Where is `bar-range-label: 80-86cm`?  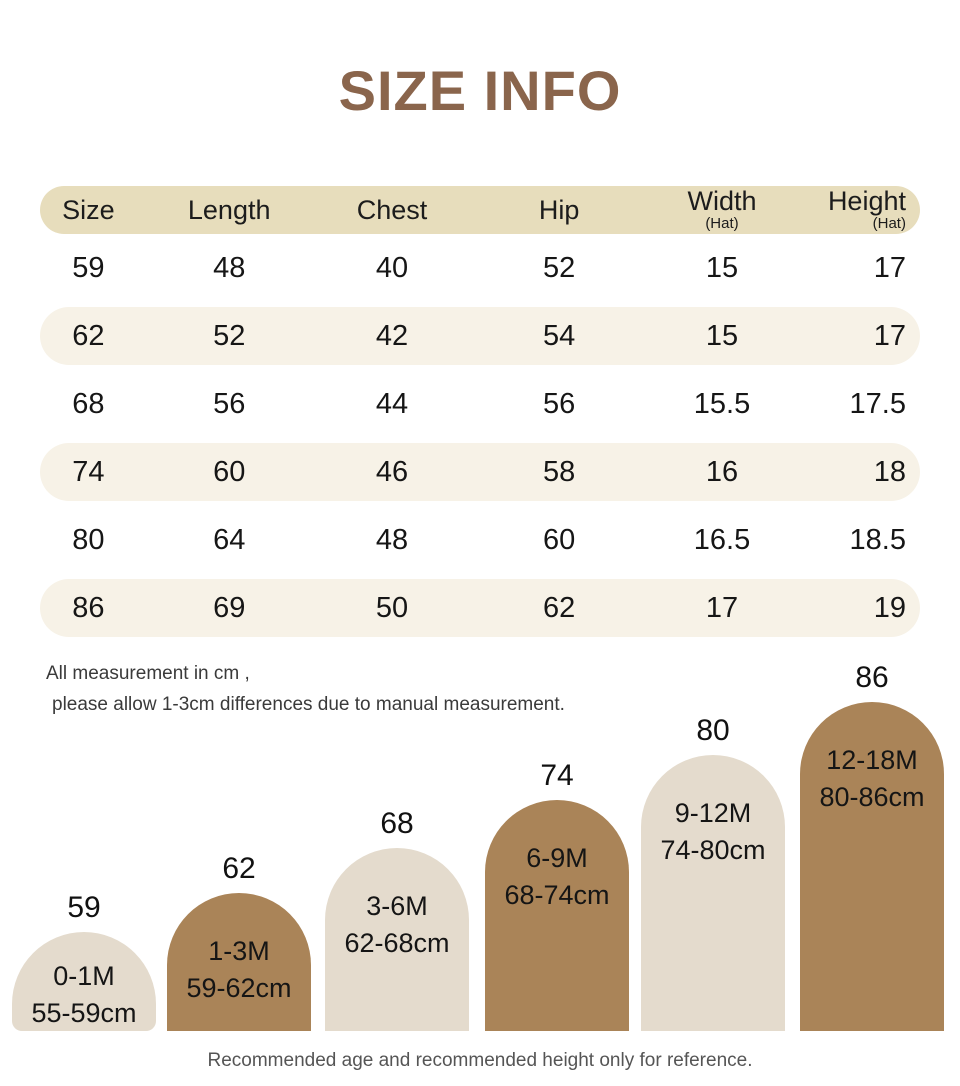 bar-range-label: 80-86cm is located at coordinates (872, 797).